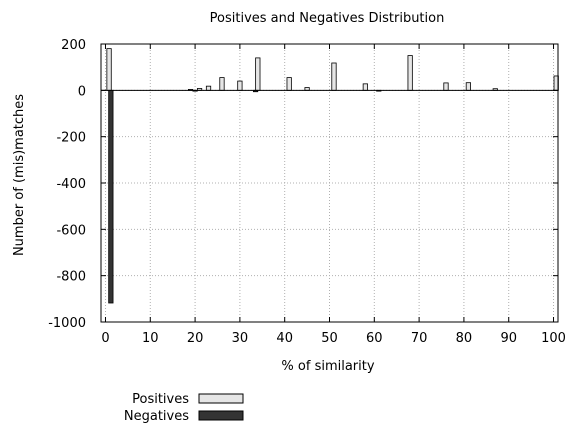 This screenshot has width=573, height=428. What do you see at coordinates (464, 338) in the screenshot?
I see `x-tick-label: 80` at bounding box center [464, 338].